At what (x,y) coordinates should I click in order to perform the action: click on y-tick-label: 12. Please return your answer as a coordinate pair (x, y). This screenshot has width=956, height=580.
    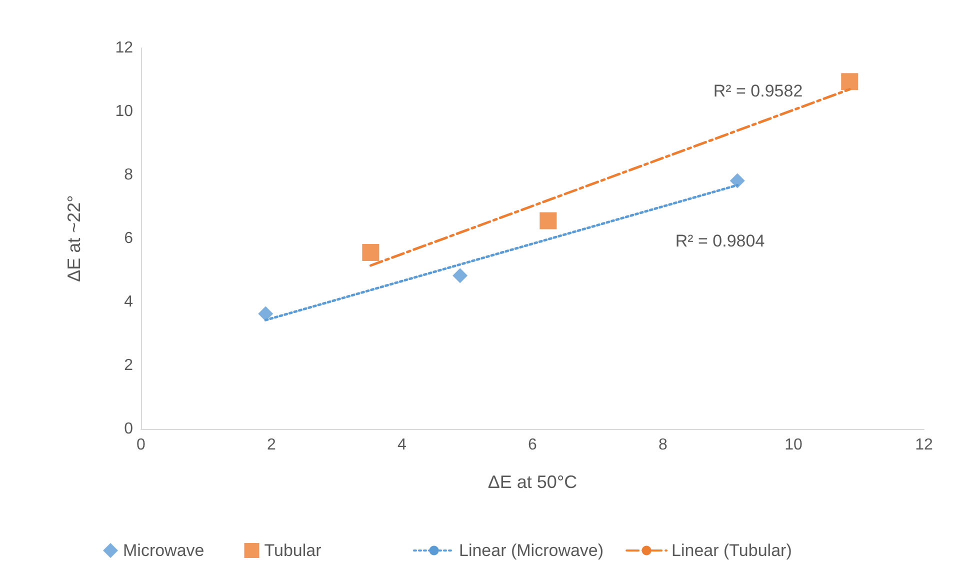
    Looking at the image, I should click on (124, 48).